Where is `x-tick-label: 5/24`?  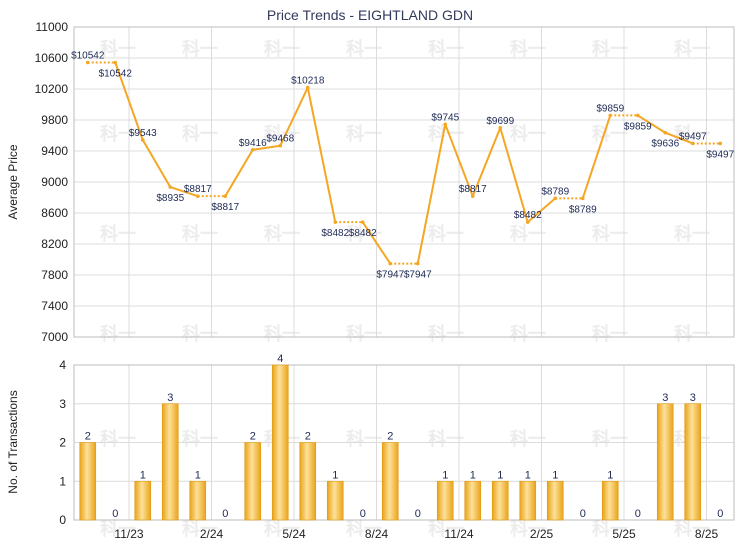
x-tick-label: 5/24 is located at coordinates (294, 534).